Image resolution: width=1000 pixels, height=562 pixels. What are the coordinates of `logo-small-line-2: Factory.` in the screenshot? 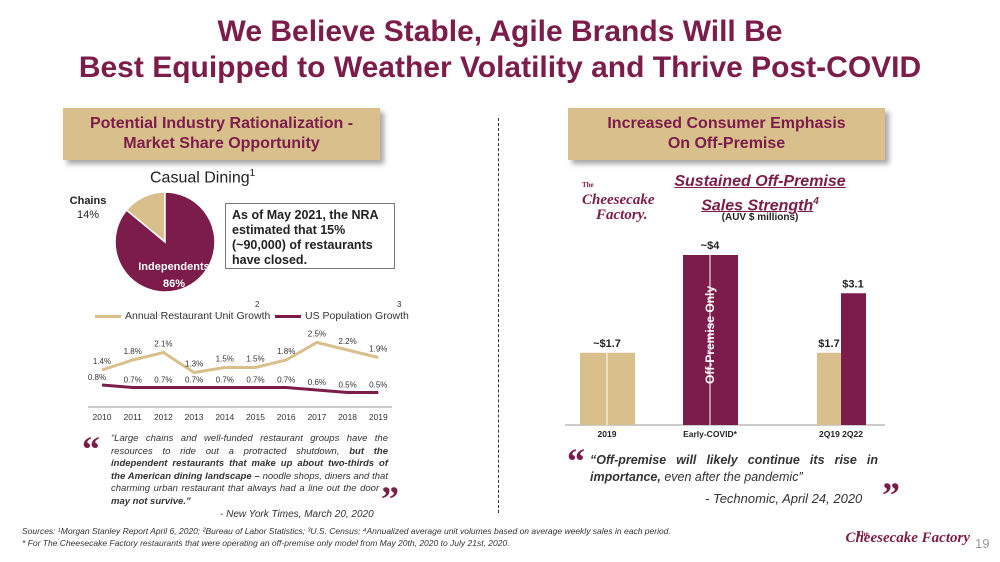 It's located at (622, 215).